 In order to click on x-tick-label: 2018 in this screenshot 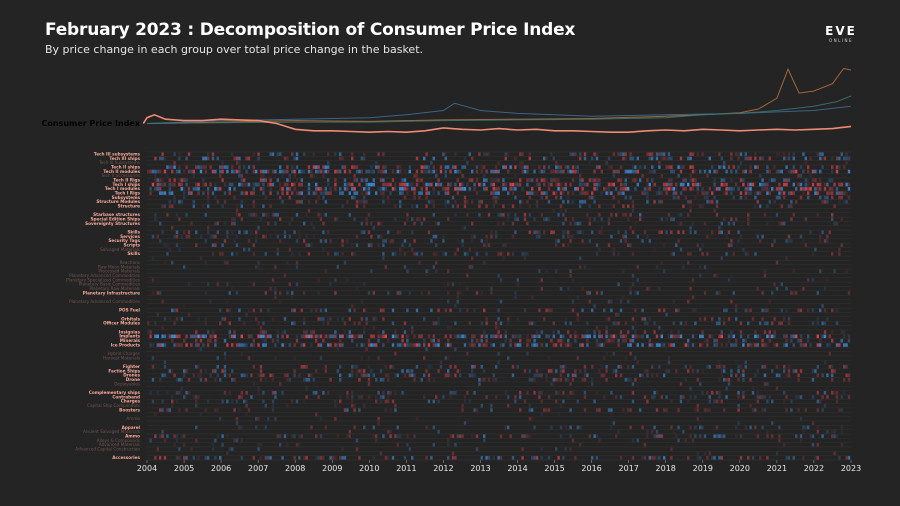, I will do `click(666, 468)`.